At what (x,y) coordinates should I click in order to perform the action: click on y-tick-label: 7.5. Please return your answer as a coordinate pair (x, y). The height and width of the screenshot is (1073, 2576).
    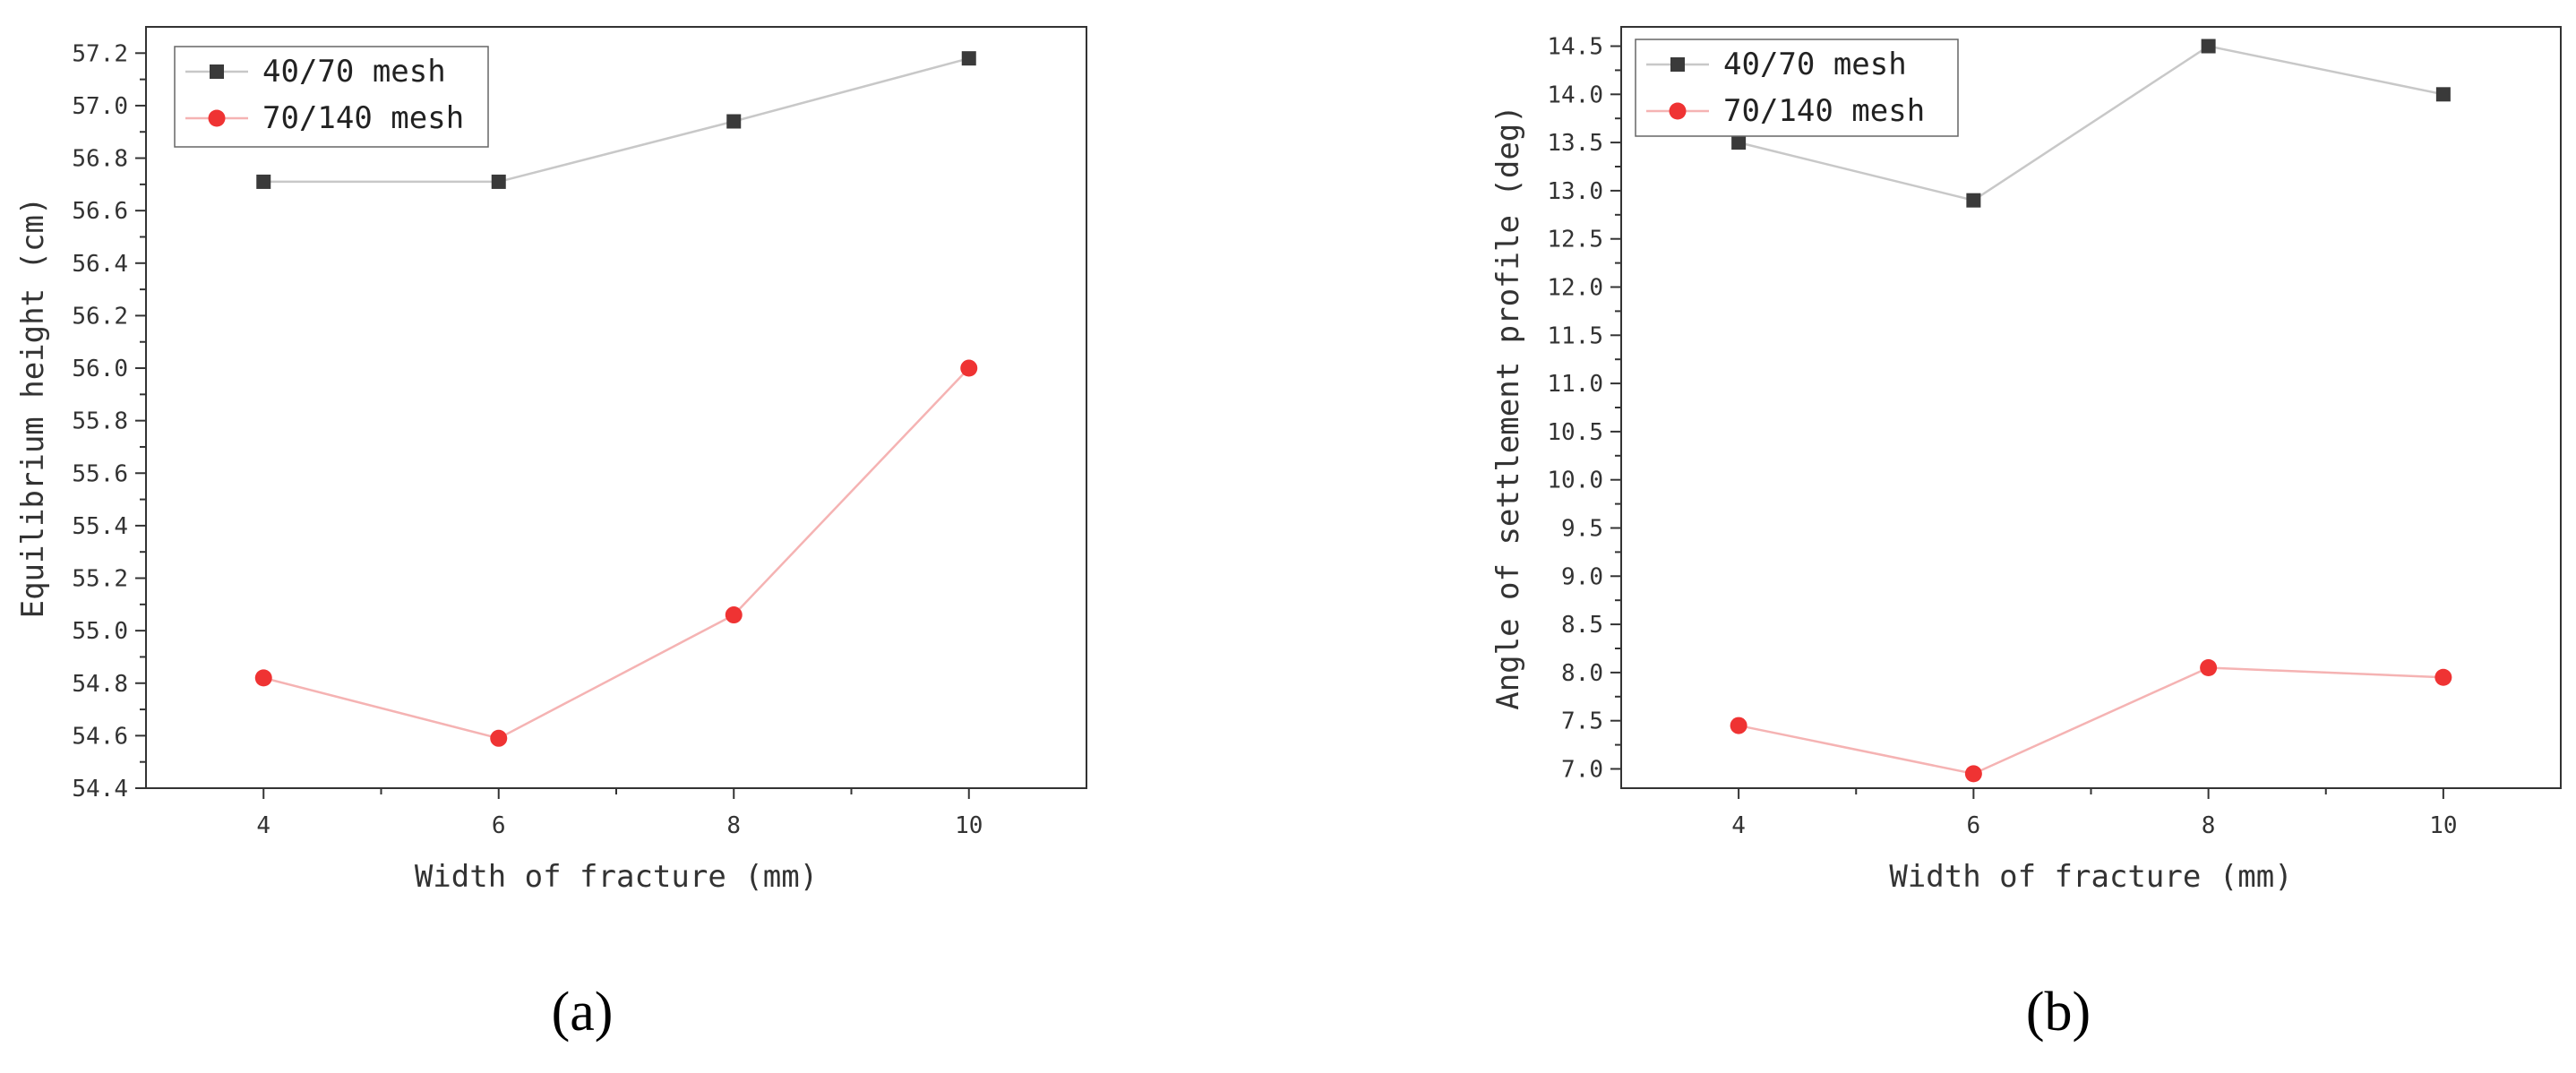
    Looking at the image, I should click on (1582, 721).